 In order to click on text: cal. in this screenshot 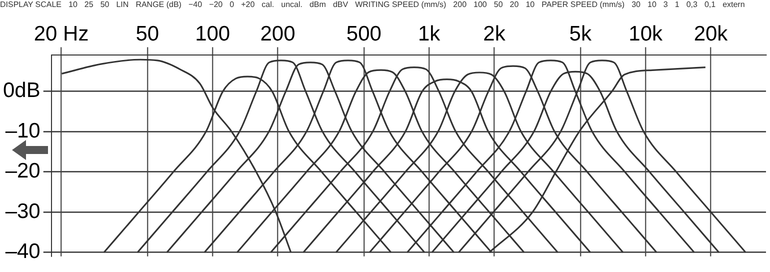, I will do `click(268, 5)`.